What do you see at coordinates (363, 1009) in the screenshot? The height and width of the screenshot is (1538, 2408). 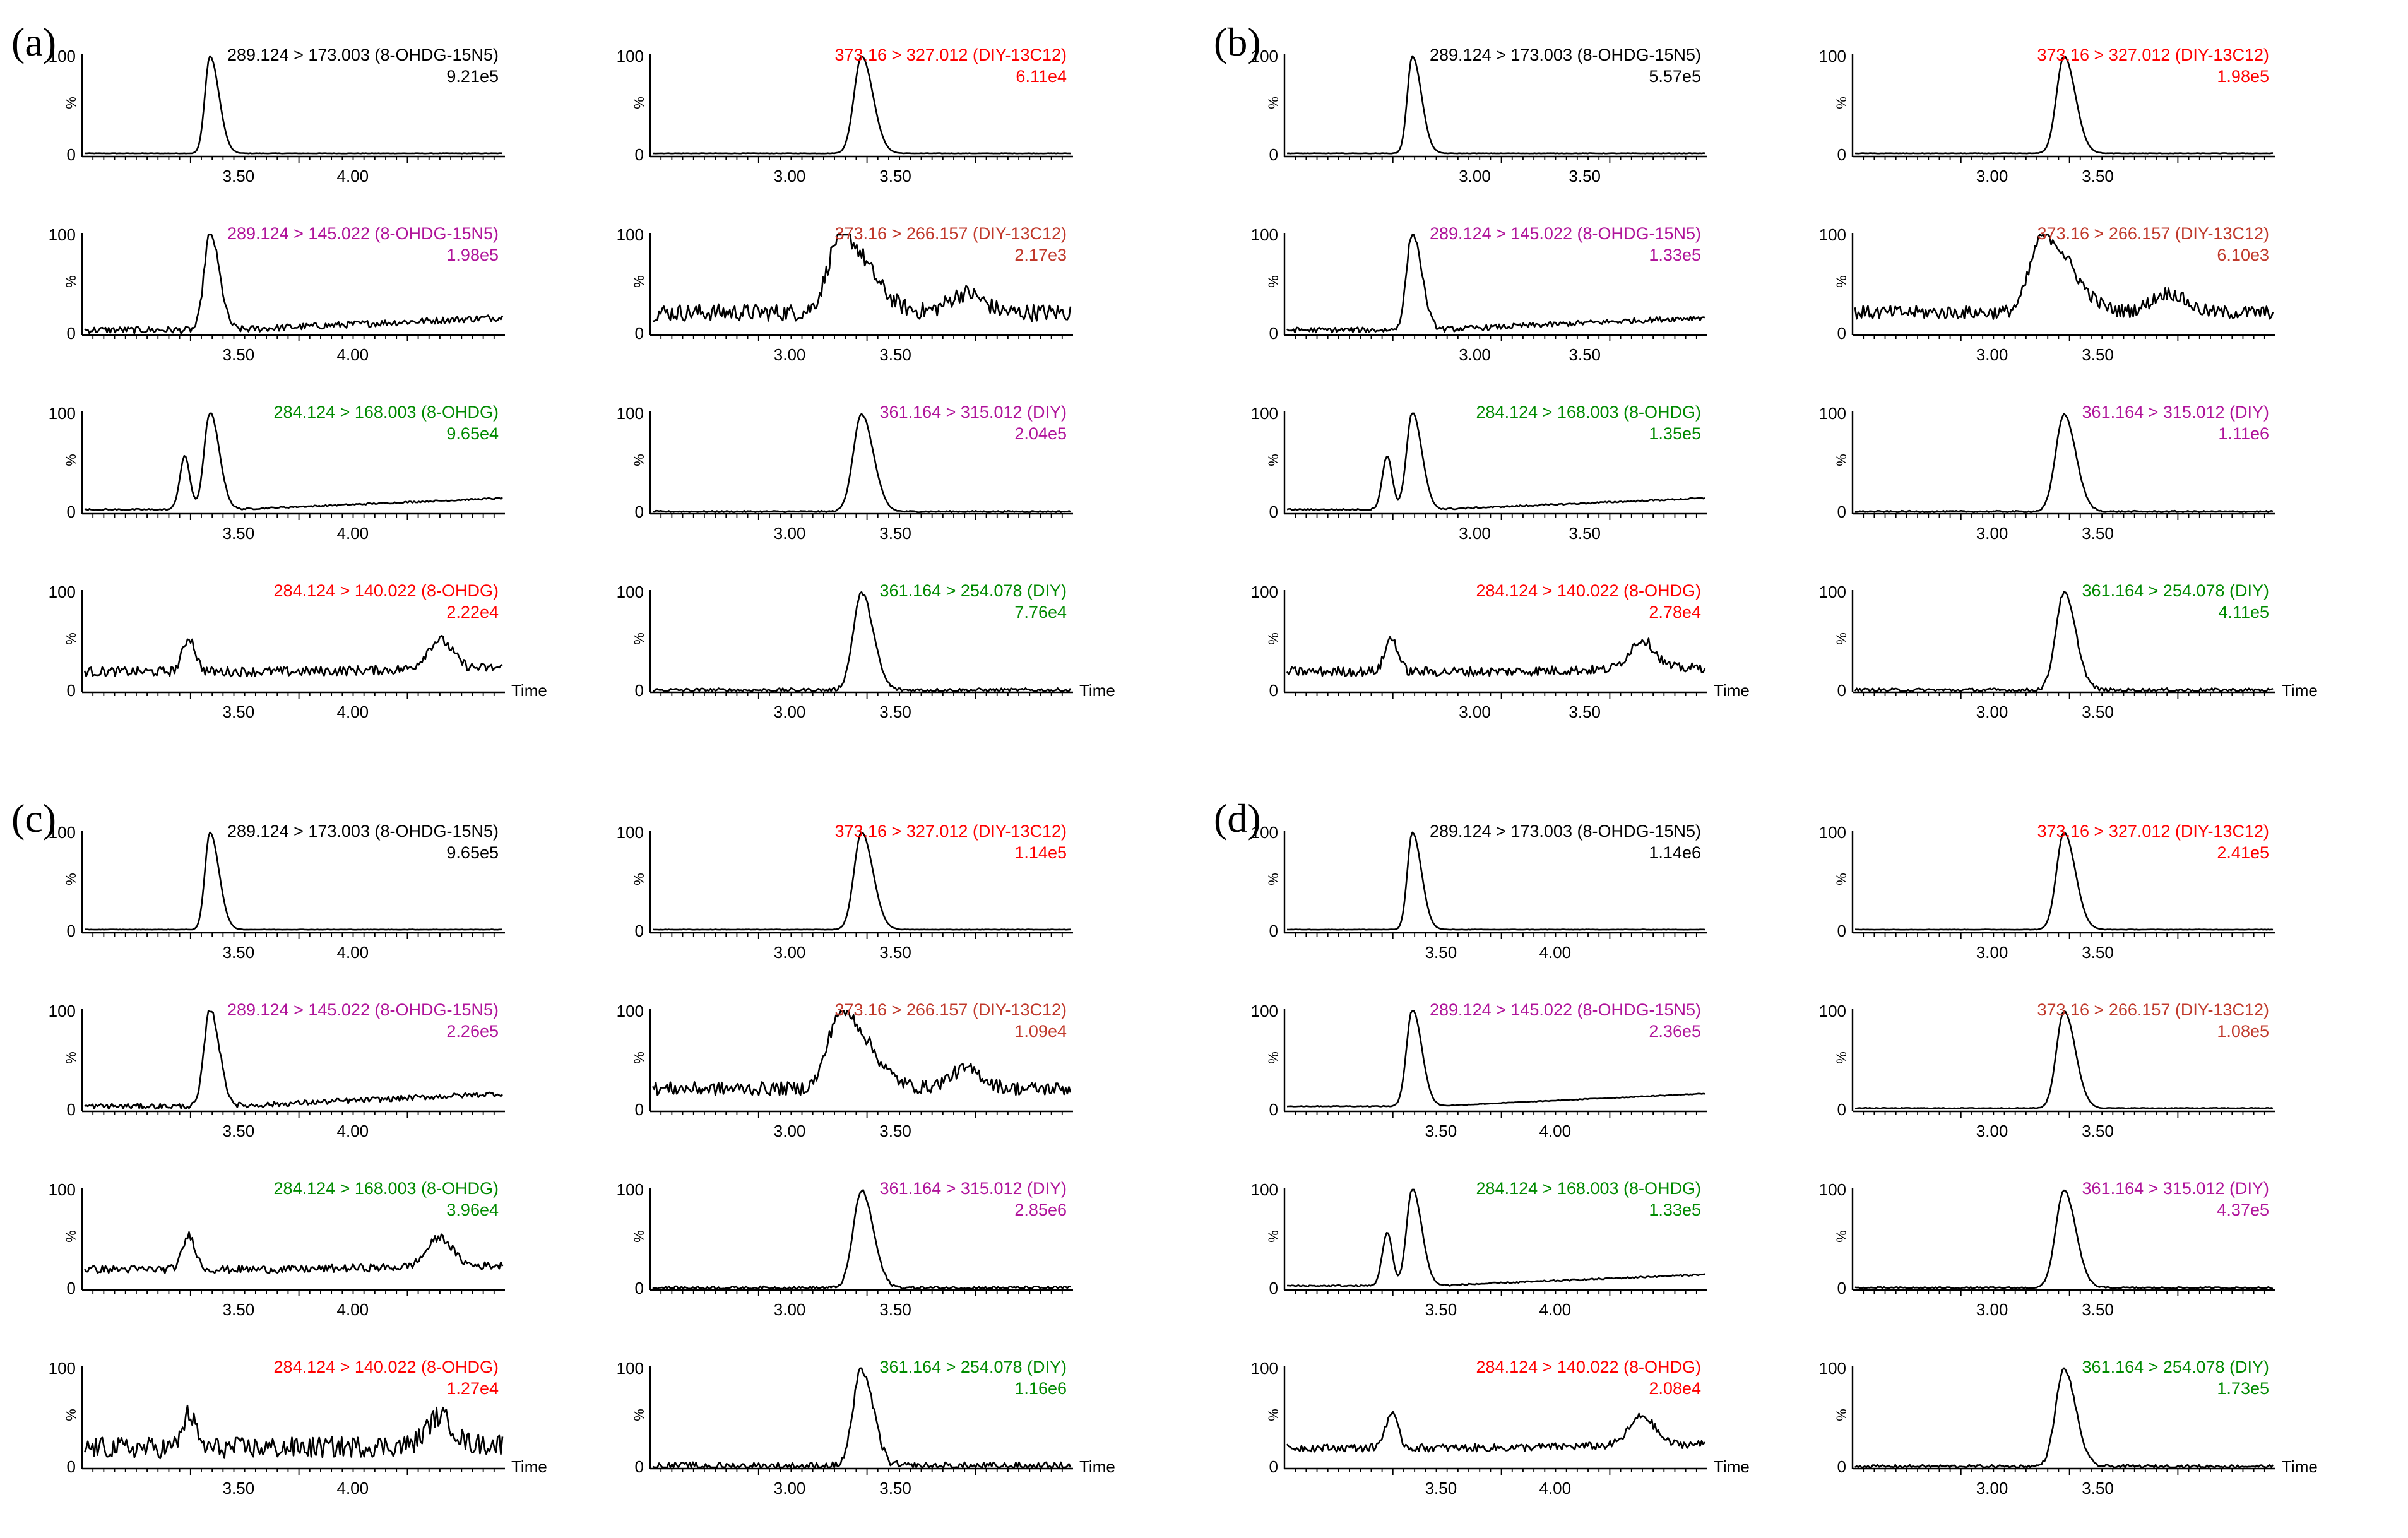 I see `transition-label: 289.124 > 145.022 (8-OHDG-15N5)` at bounding box center [363, 1009].